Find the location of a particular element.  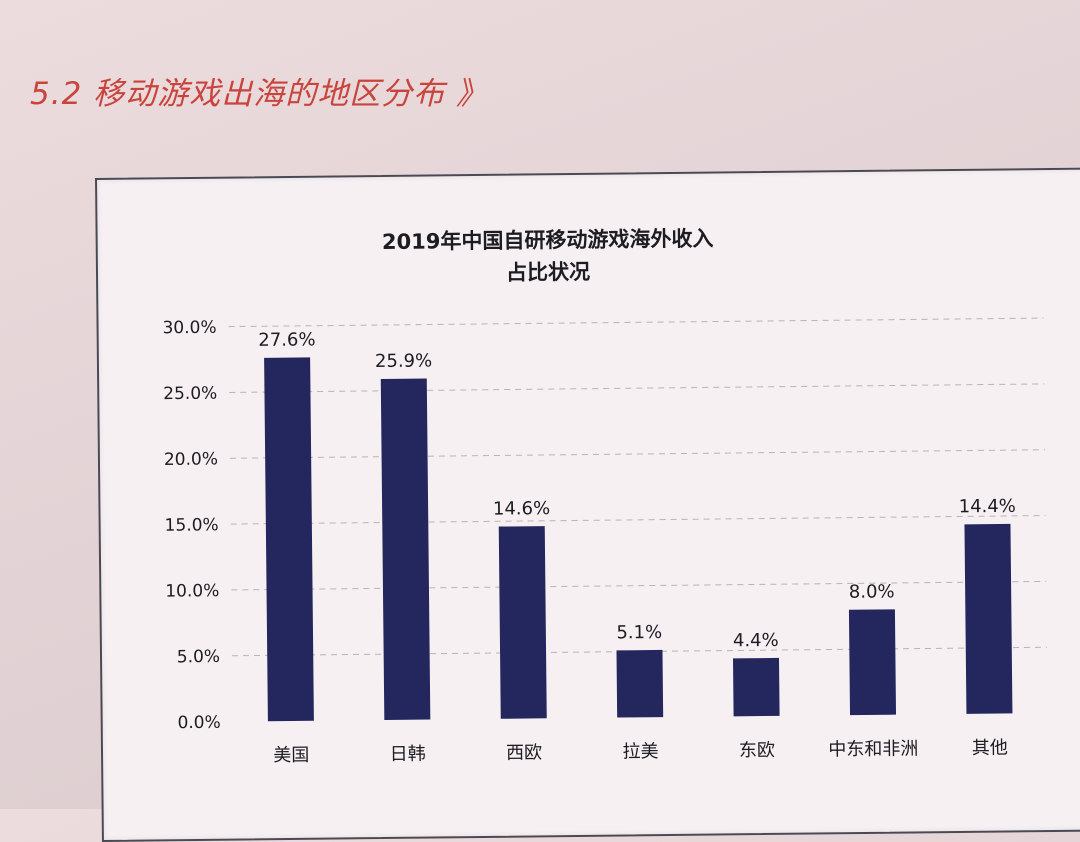

y-tick-label: 10.0% is located at coordinates (192, 591).